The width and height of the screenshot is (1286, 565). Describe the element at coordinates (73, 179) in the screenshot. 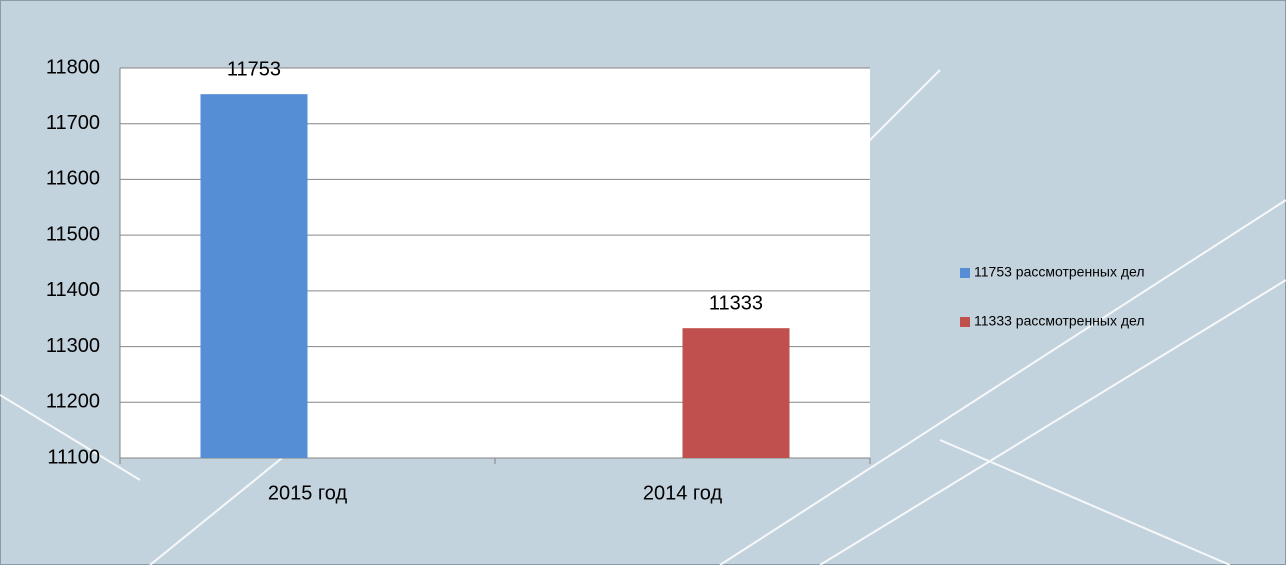

I see `y-tick-label: 11600` at that location.